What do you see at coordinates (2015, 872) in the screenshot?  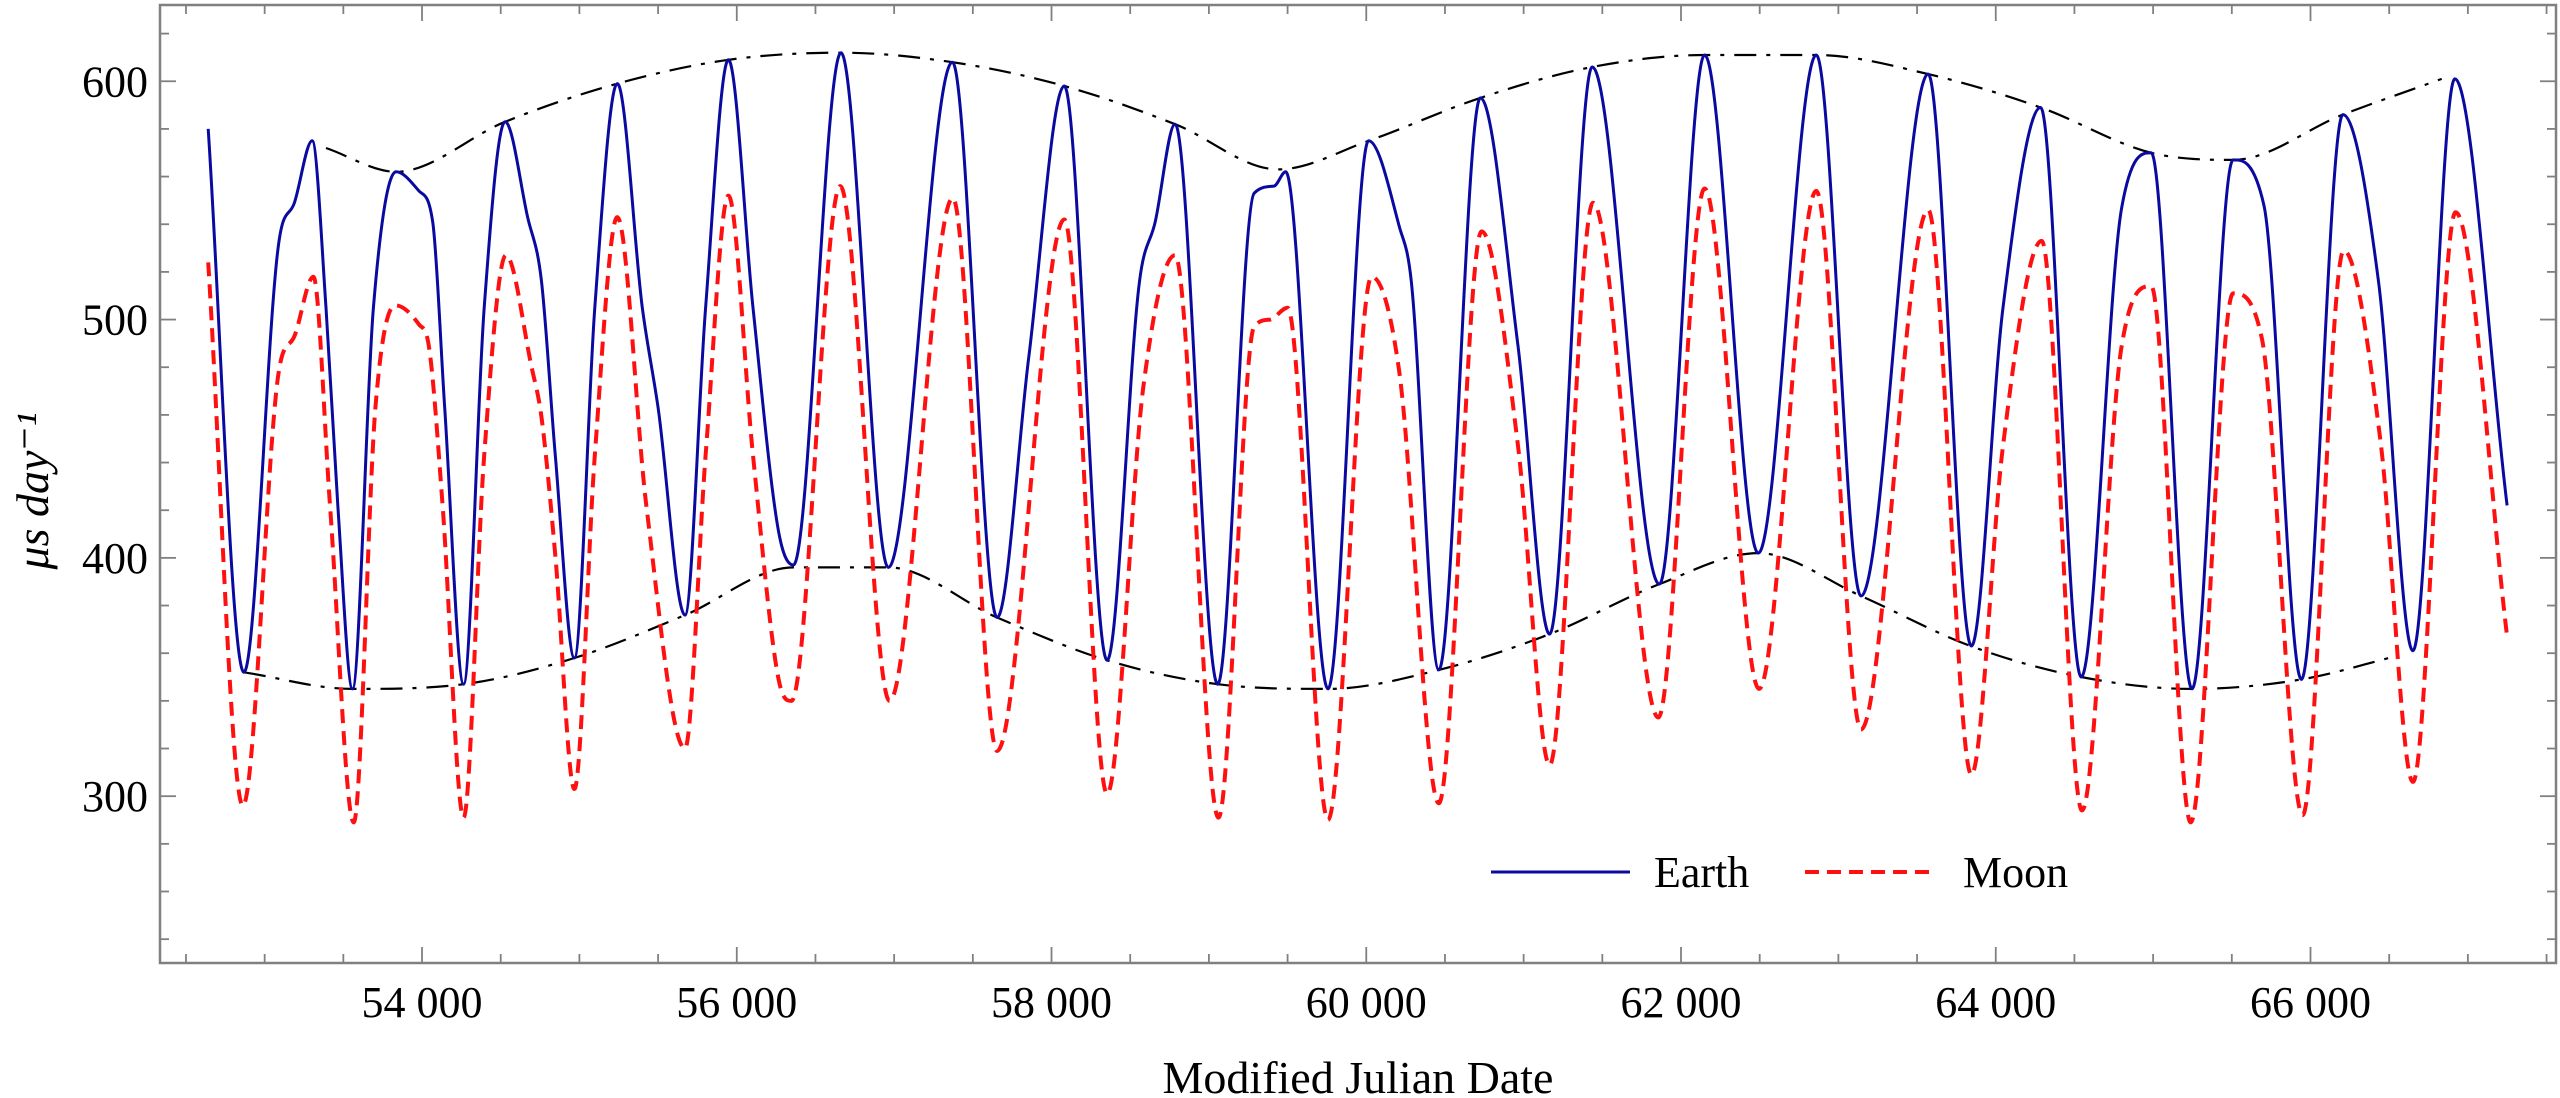 I see `legend-moon-label: Moon` at bounding box center [2015, 872].